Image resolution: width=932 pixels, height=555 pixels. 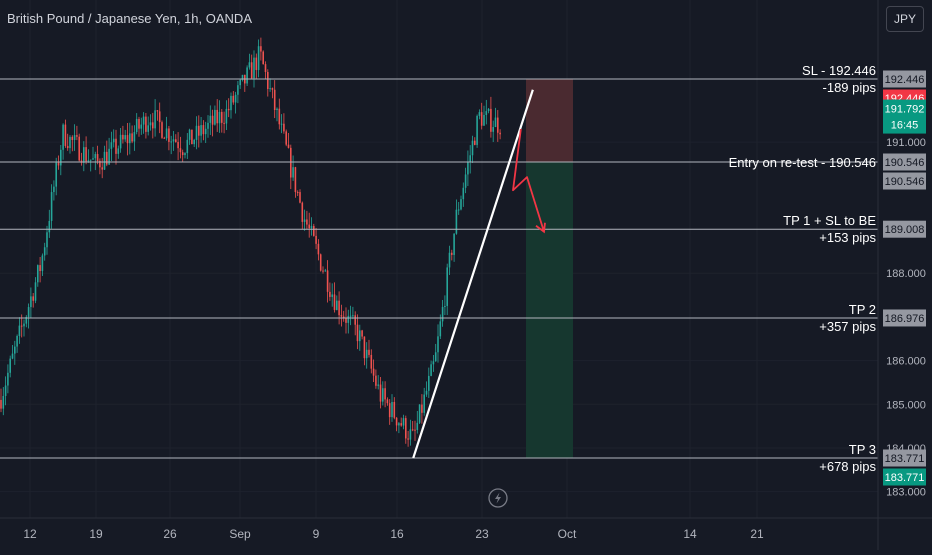 I want to click on price-tag-label: 183.771, so click(x=905, y=459).